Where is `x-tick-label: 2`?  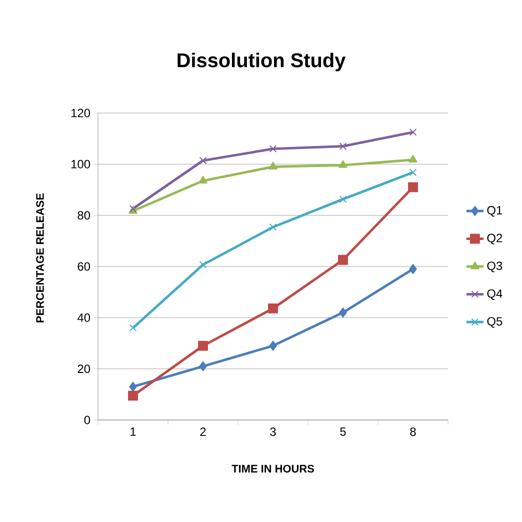 x-tick-label: 2 is located at coordinates (203, 432).